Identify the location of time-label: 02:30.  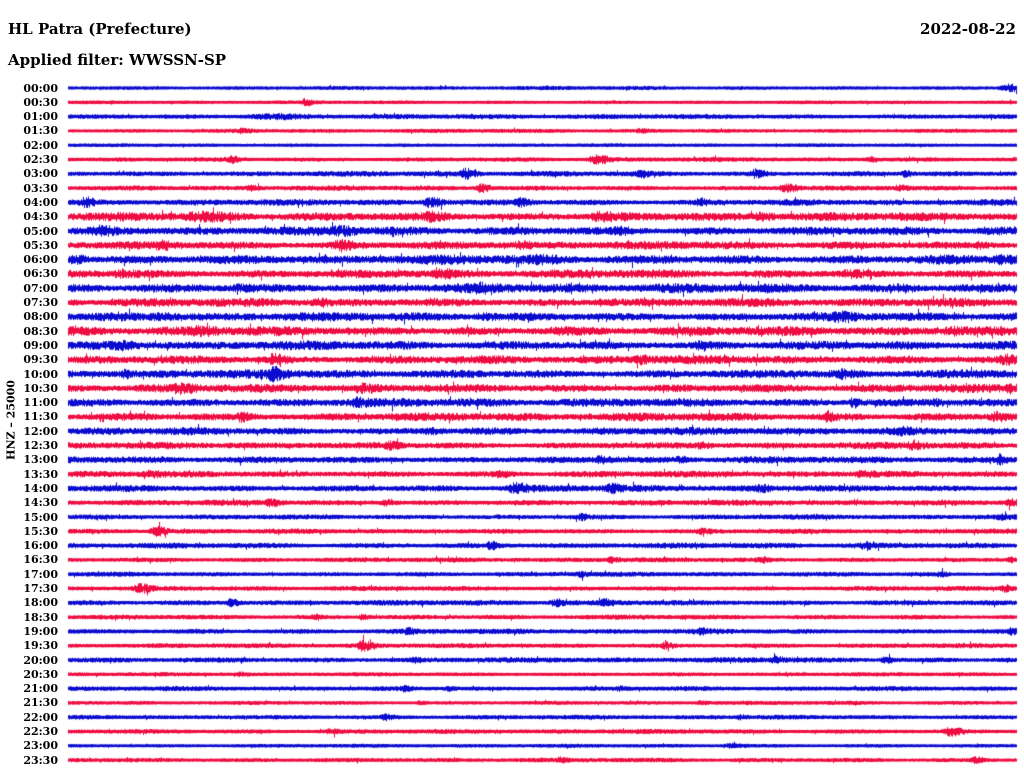
(40, 159).